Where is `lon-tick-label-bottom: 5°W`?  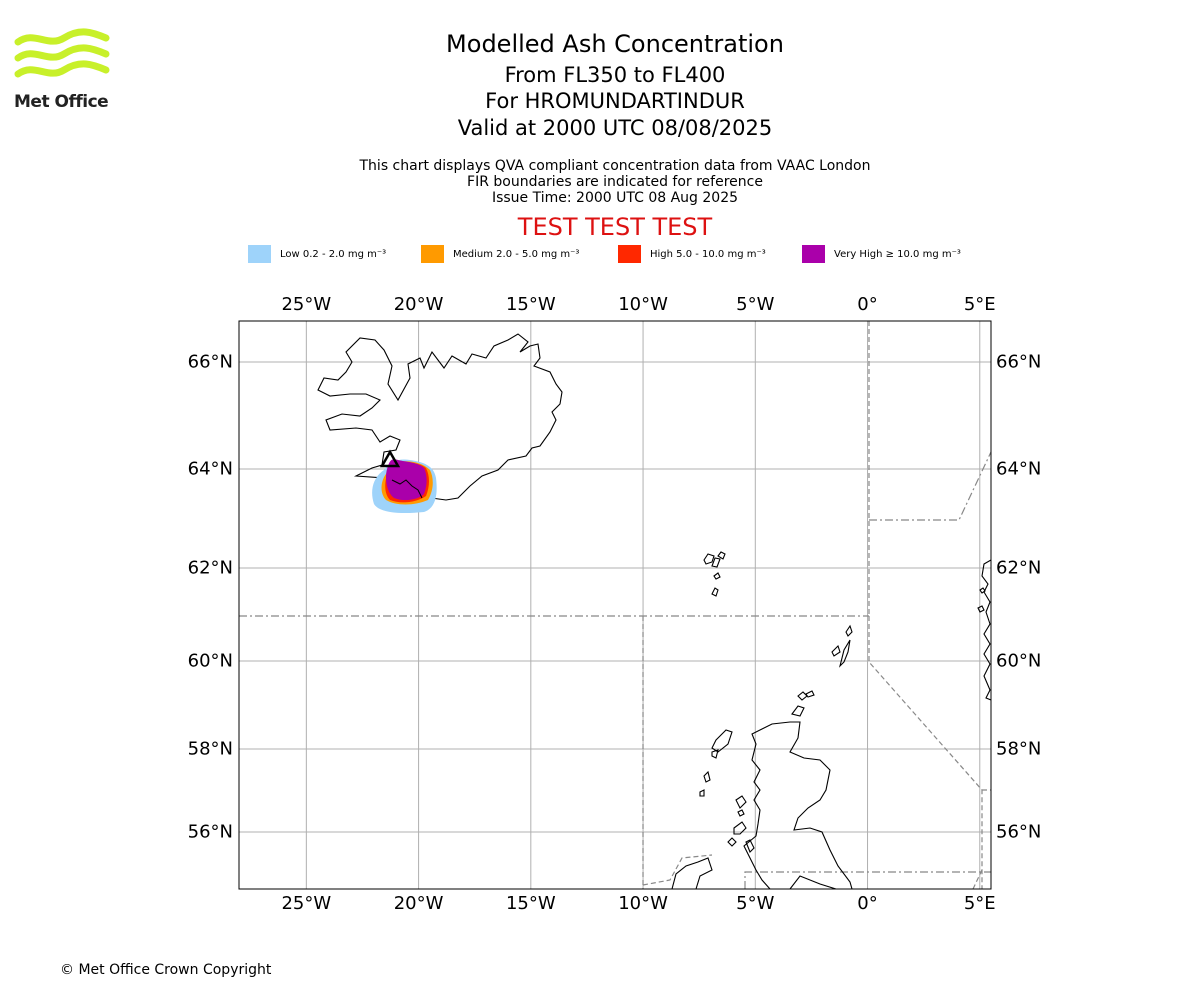
lon-tick-label-bottom: 5°W is located at coordinates (755, 903).